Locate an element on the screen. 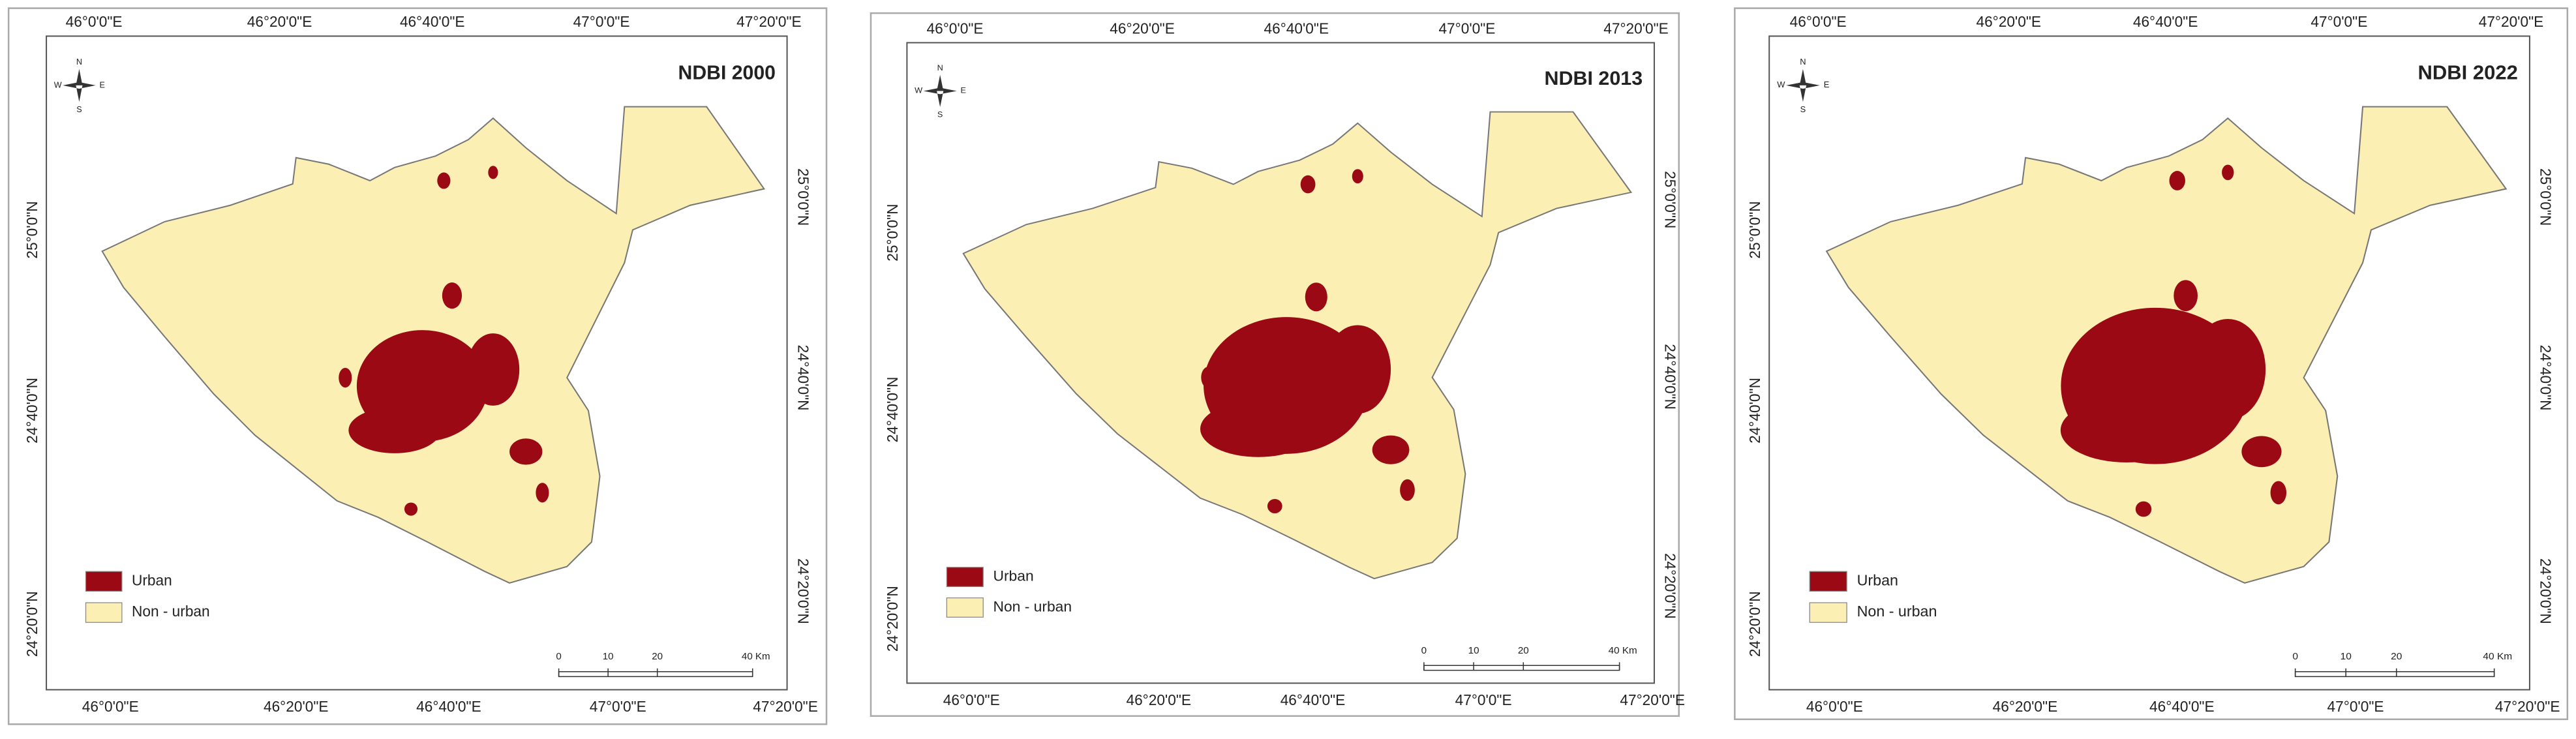 Image resolution: width=2576 pixels, height=739 pixels. panel-title: NDBI 2022 is located at coordinates (2467, 73).